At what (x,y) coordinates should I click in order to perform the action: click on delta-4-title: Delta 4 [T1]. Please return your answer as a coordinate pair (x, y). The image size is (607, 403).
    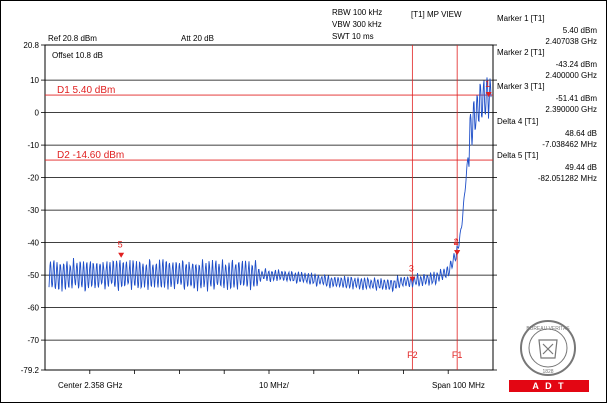
    Looking at the image, I should click on (518, 121).